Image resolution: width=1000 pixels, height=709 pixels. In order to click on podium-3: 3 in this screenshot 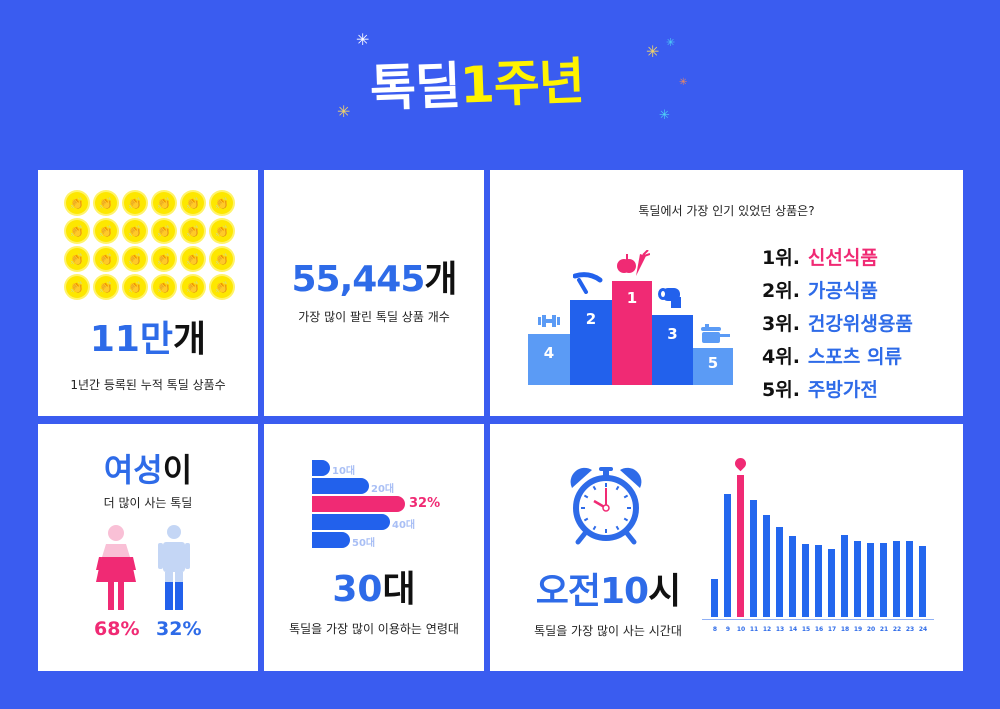, I will do `click(672, 350)`.